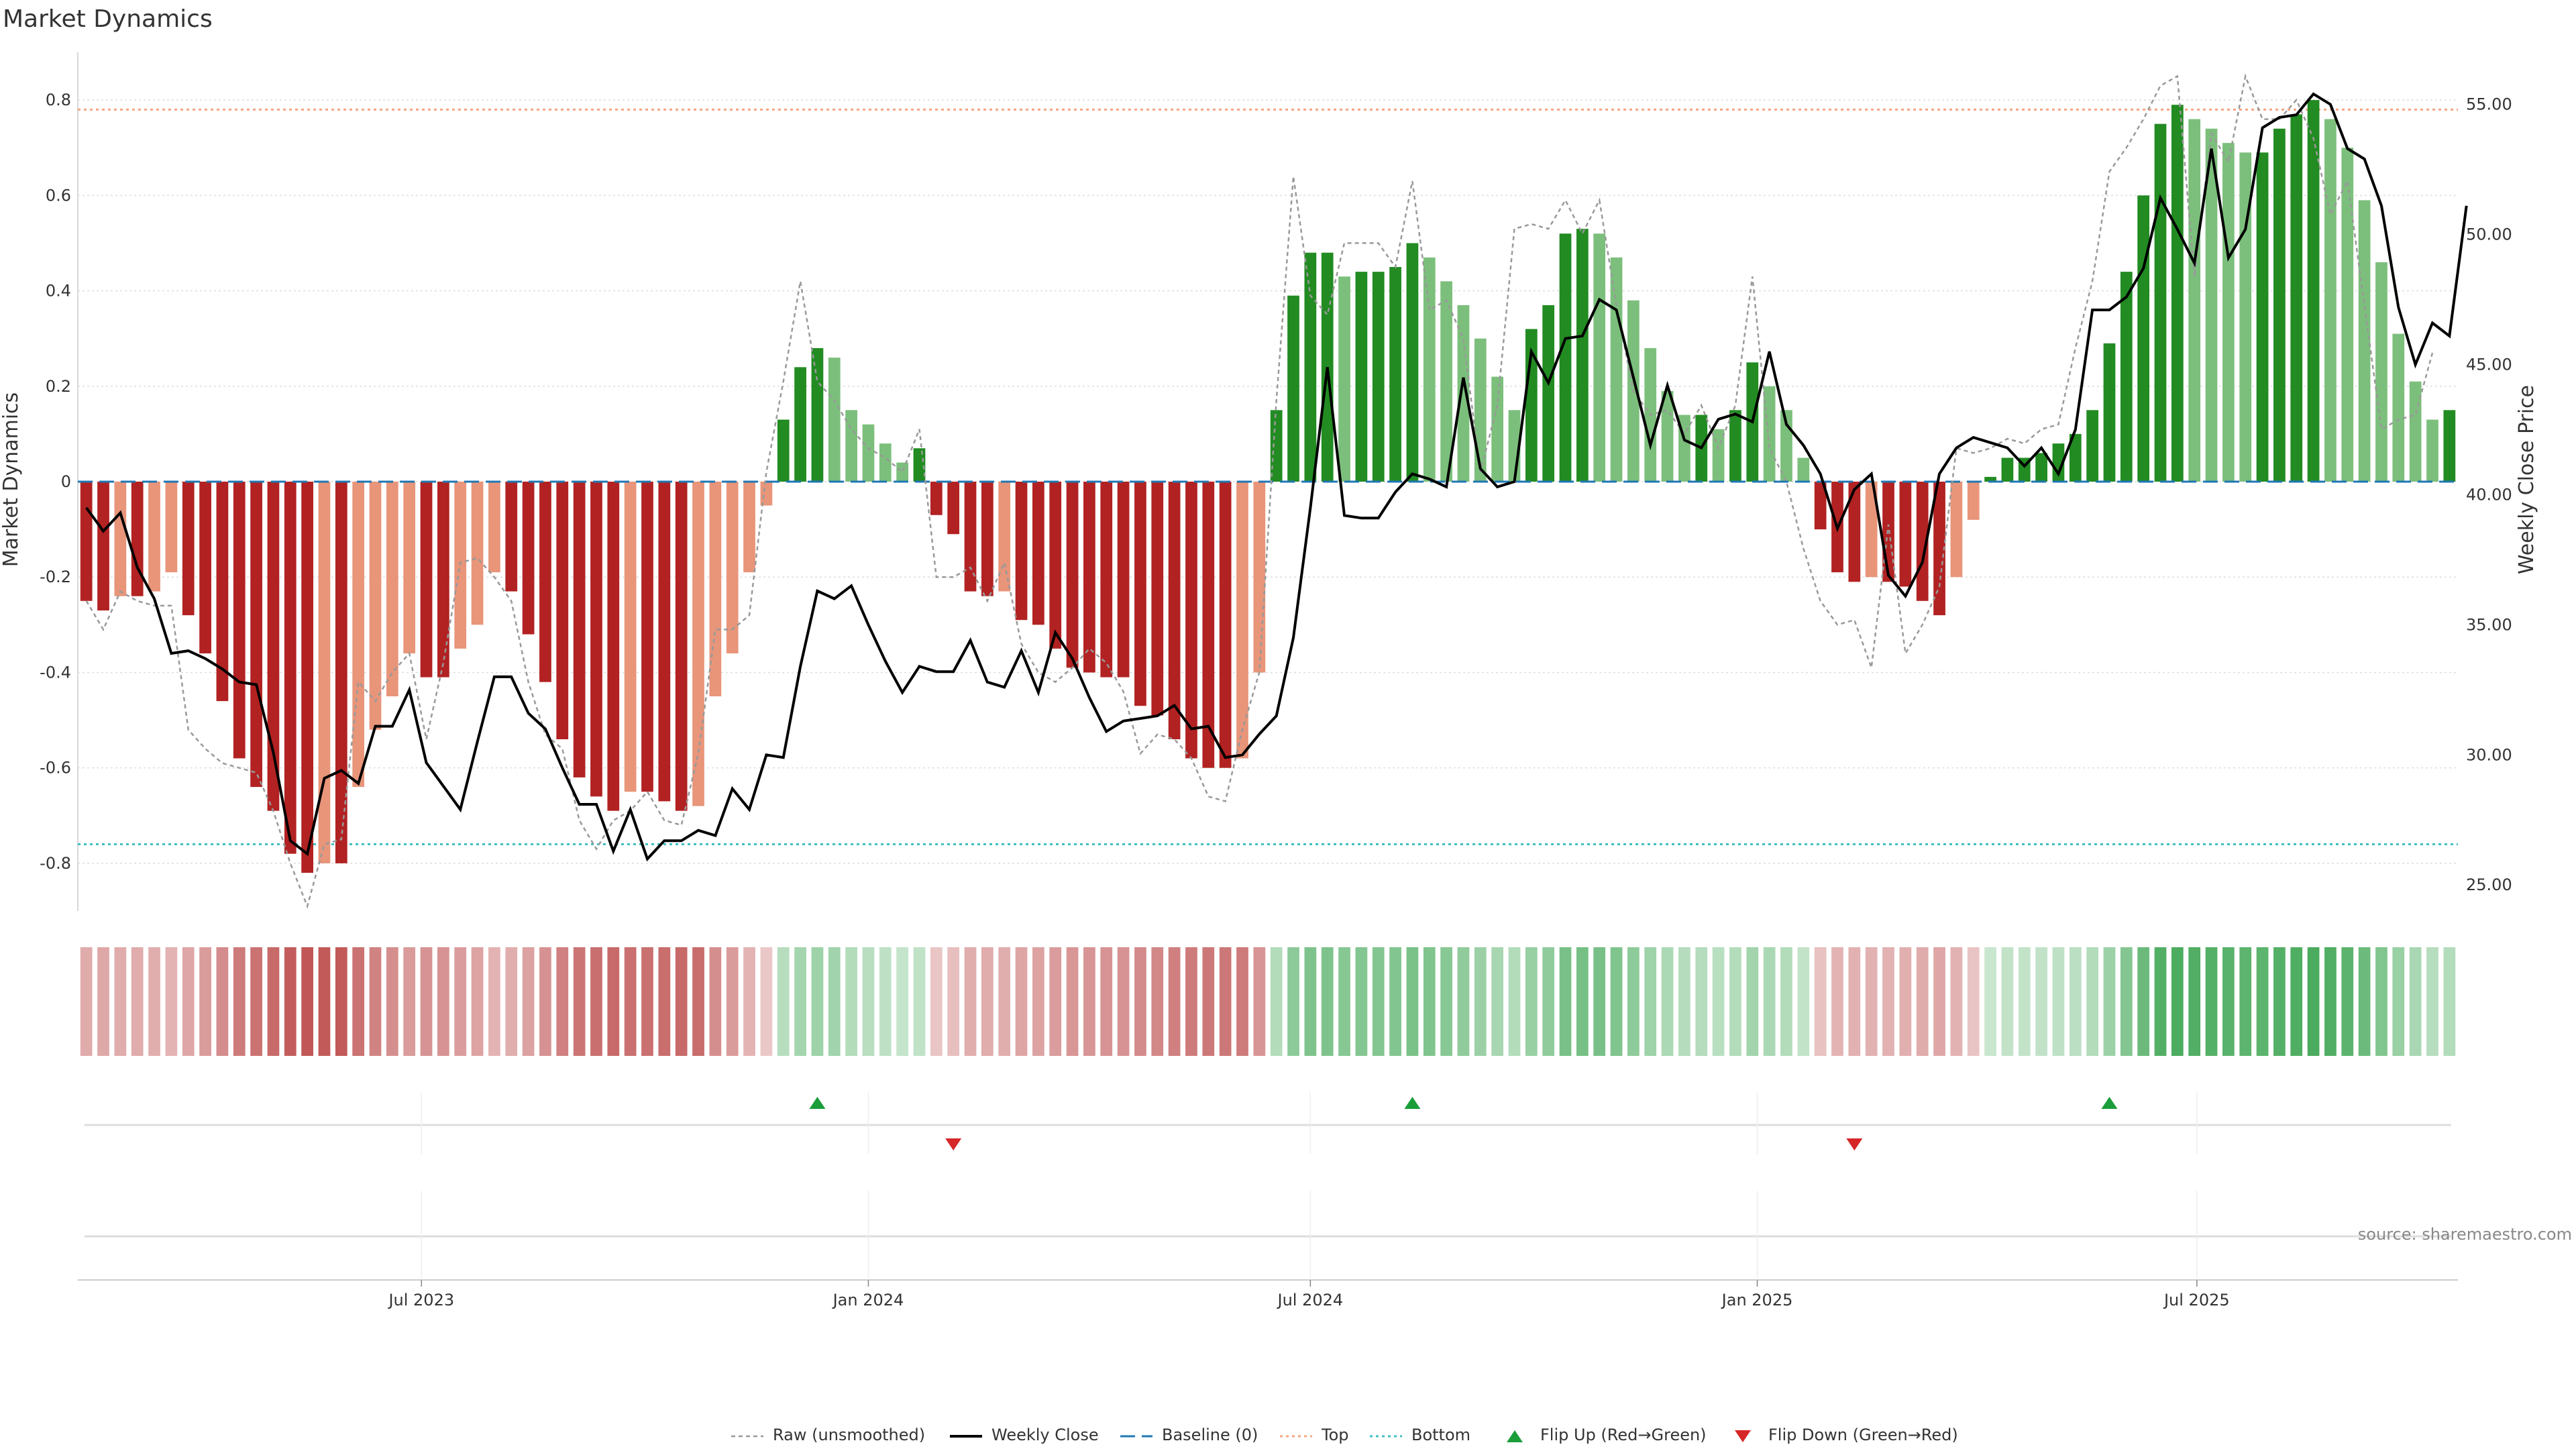  What do you see at coordinates (2489, 494) in the screenshot?
I see `y-right-tick: 40.00` at bounding box center [2489, 494].